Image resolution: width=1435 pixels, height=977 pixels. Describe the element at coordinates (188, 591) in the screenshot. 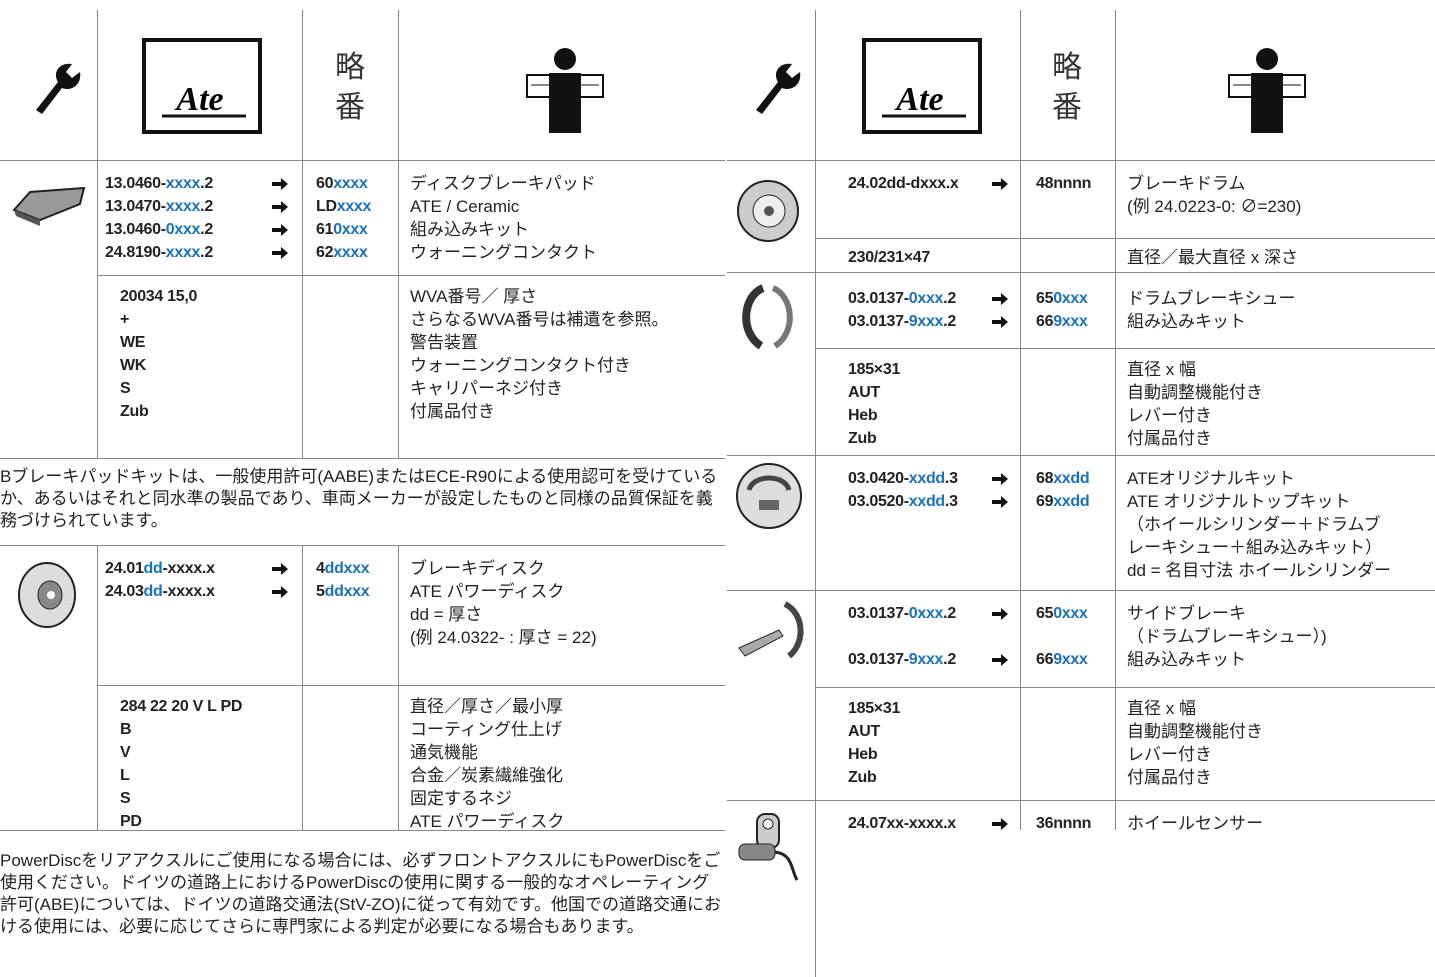

I see `part-number-part: -xxxx.x` at that location.